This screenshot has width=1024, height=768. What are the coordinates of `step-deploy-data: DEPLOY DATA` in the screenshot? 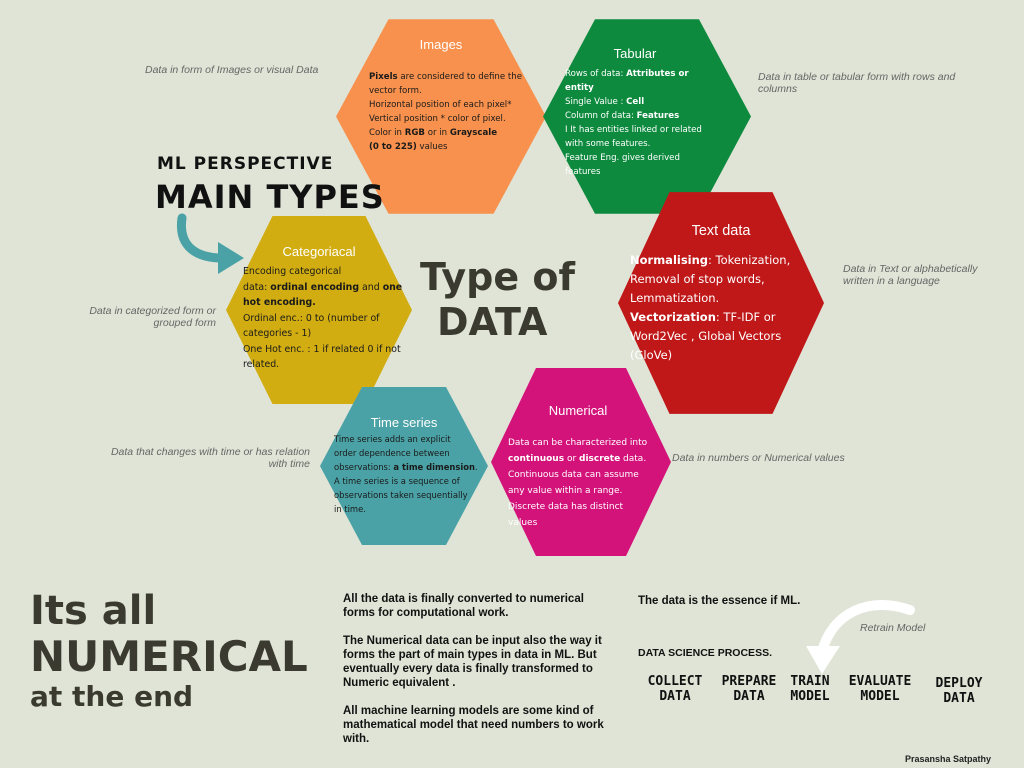 It's located at (959, 691).